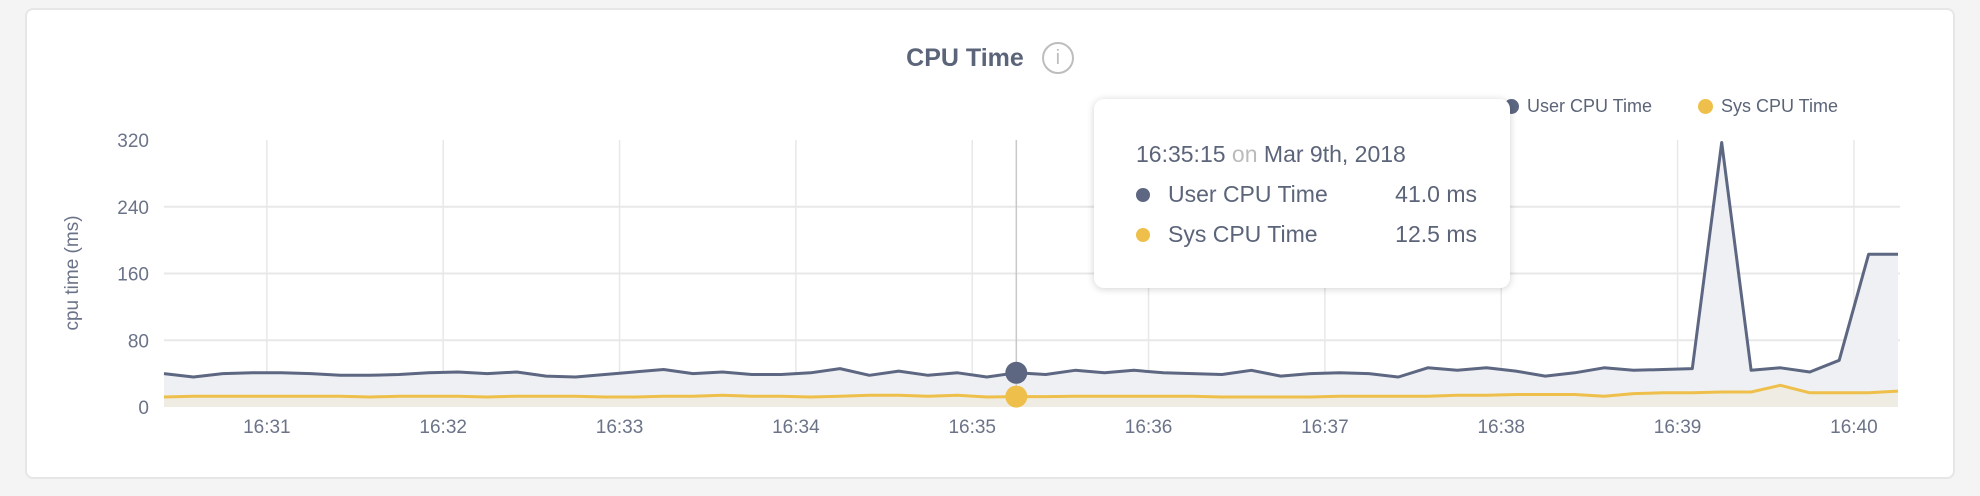 The height and width of the screenshot is (496, 1980). Describe the element at coordinates (72, 272) in the screenshot. I see `y-axis-label: cpu time (ms)` at that location.